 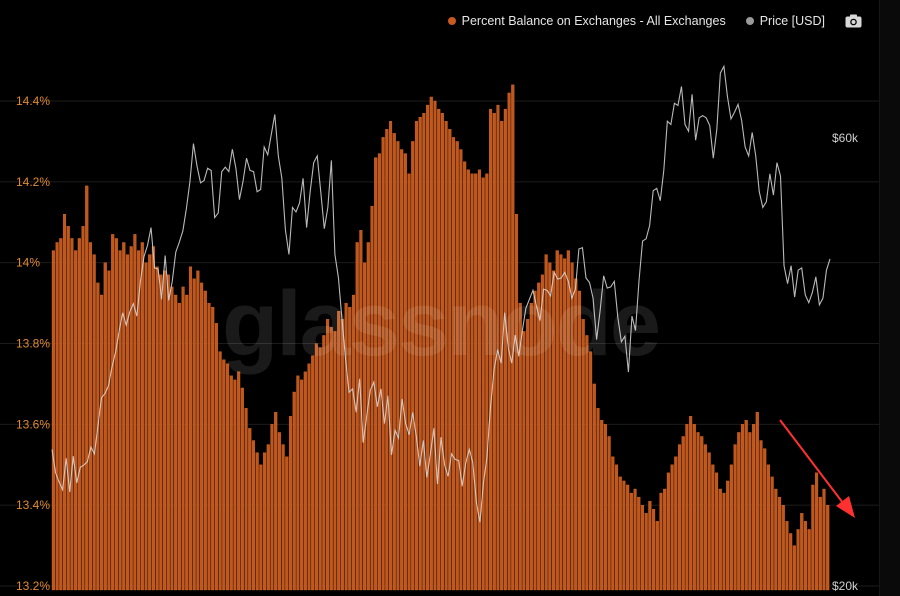 What do you see at coordinates (889, 298) in the screenshot?
I see `scrollbar` at bounding box center [889, 298].